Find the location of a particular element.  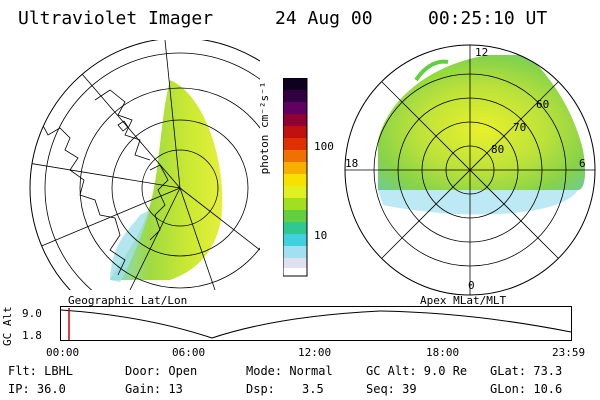

mlat-label-70: 70 is located at coordinates (520, 127).